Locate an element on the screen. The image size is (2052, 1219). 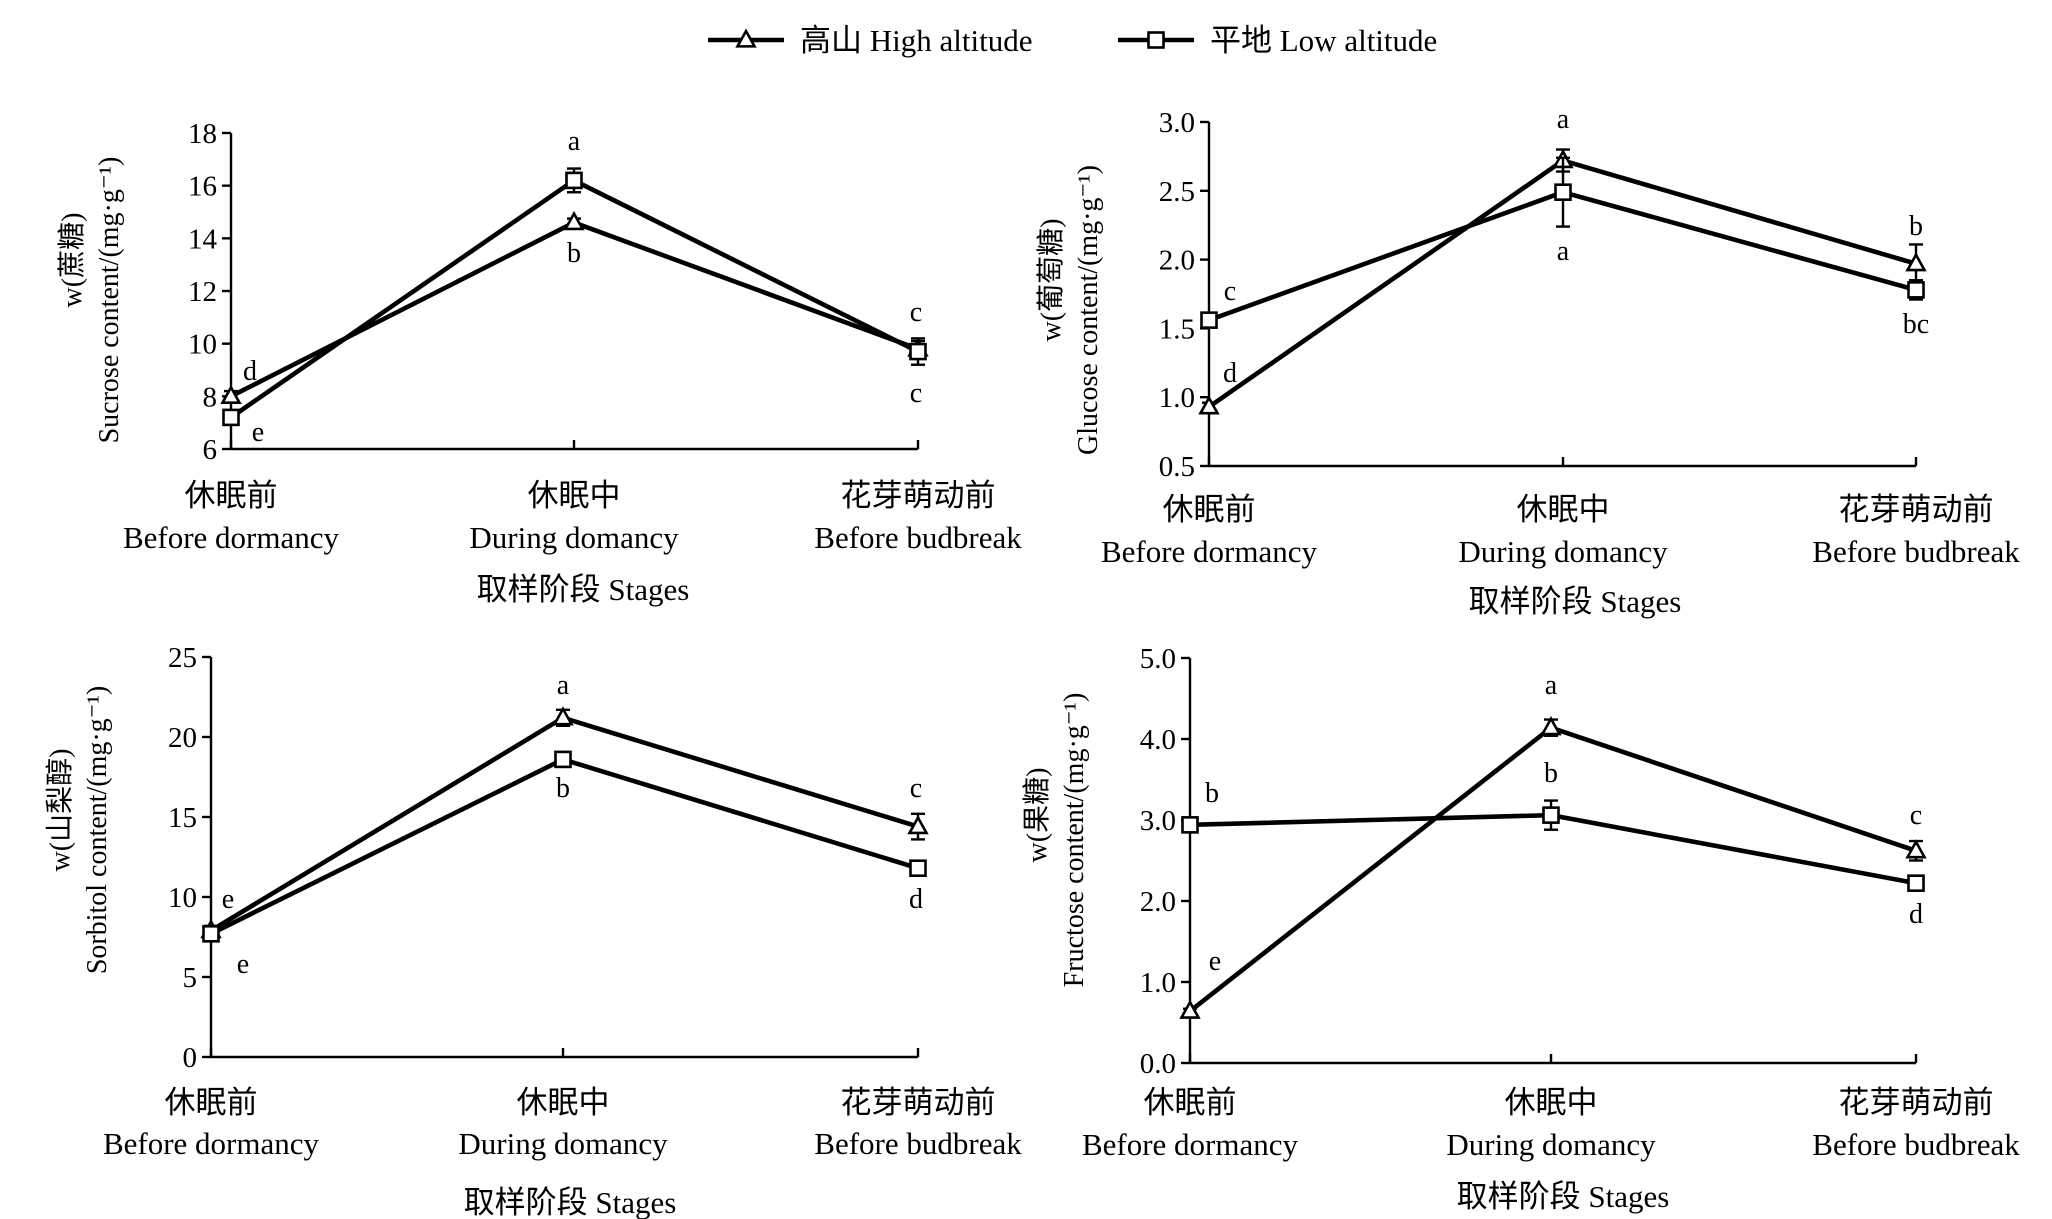
legend-marker-high is located at coordinates (746, 38).